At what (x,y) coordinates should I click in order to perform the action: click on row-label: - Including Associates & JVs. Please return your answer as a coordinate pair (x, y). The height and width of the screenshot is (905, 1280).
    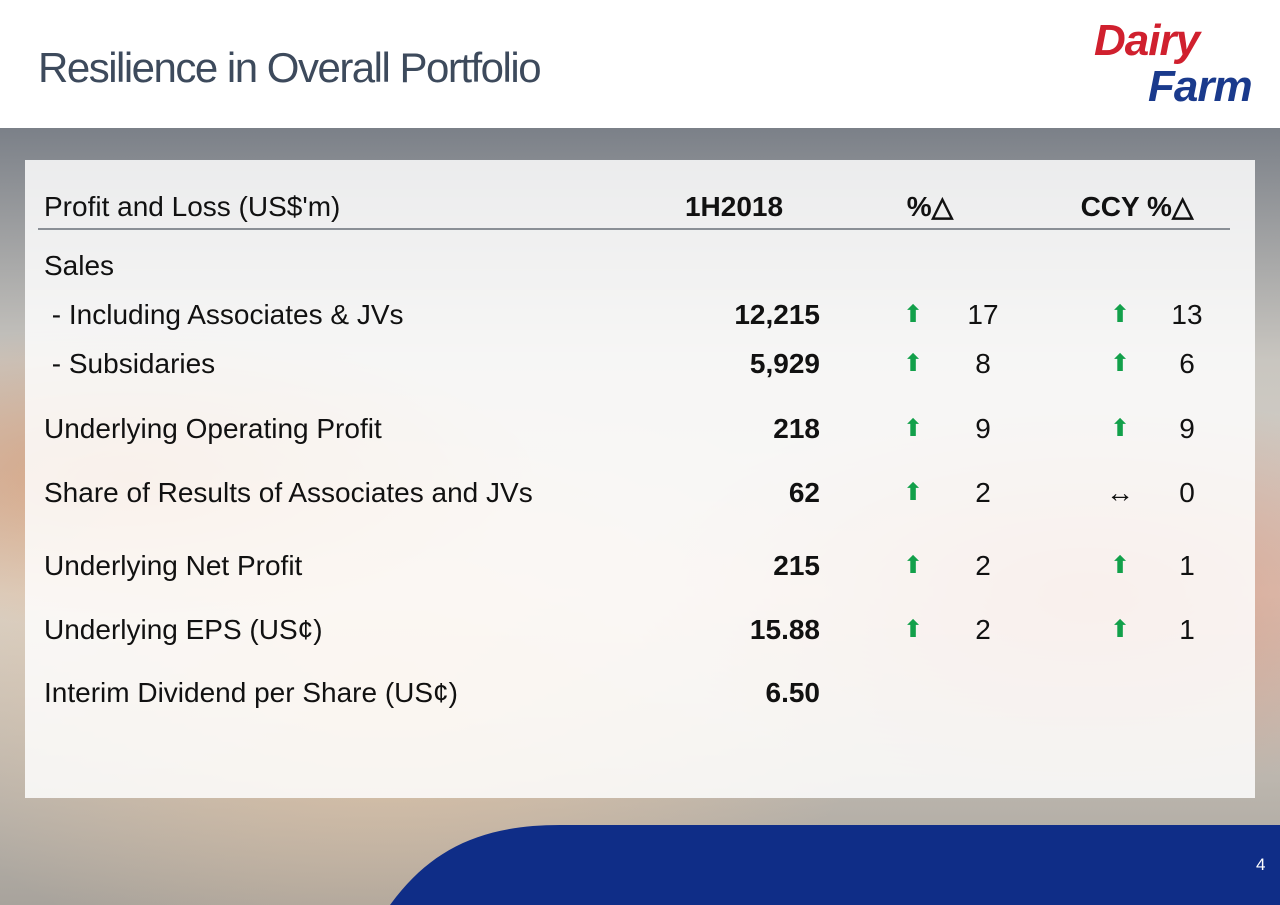
    Looking at the image, I should click on (224, 314).